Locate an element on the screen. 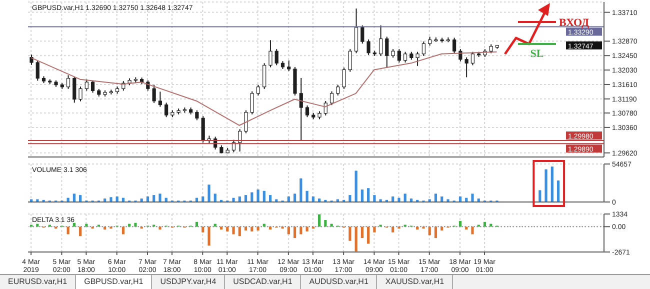 The image size is (650, 289). annotation: SL is located at coordinates (537, 54).